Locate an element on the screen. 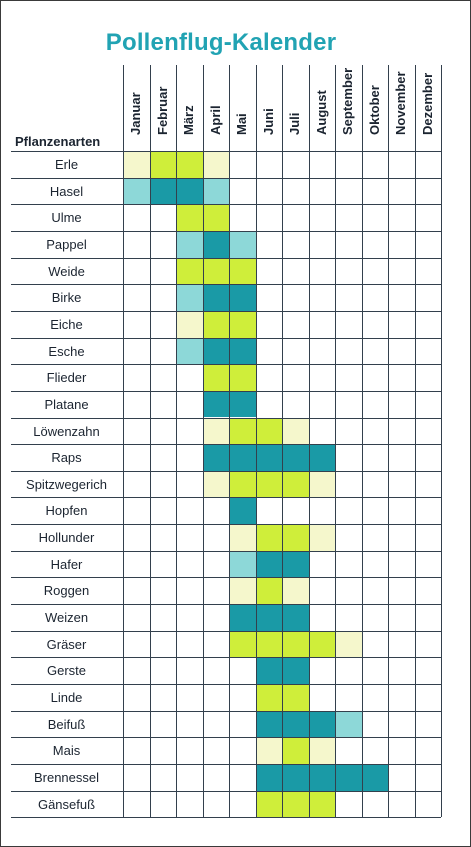 The image size is (471, 847). plant-label: Eiche is located at coordinates (66, 324).